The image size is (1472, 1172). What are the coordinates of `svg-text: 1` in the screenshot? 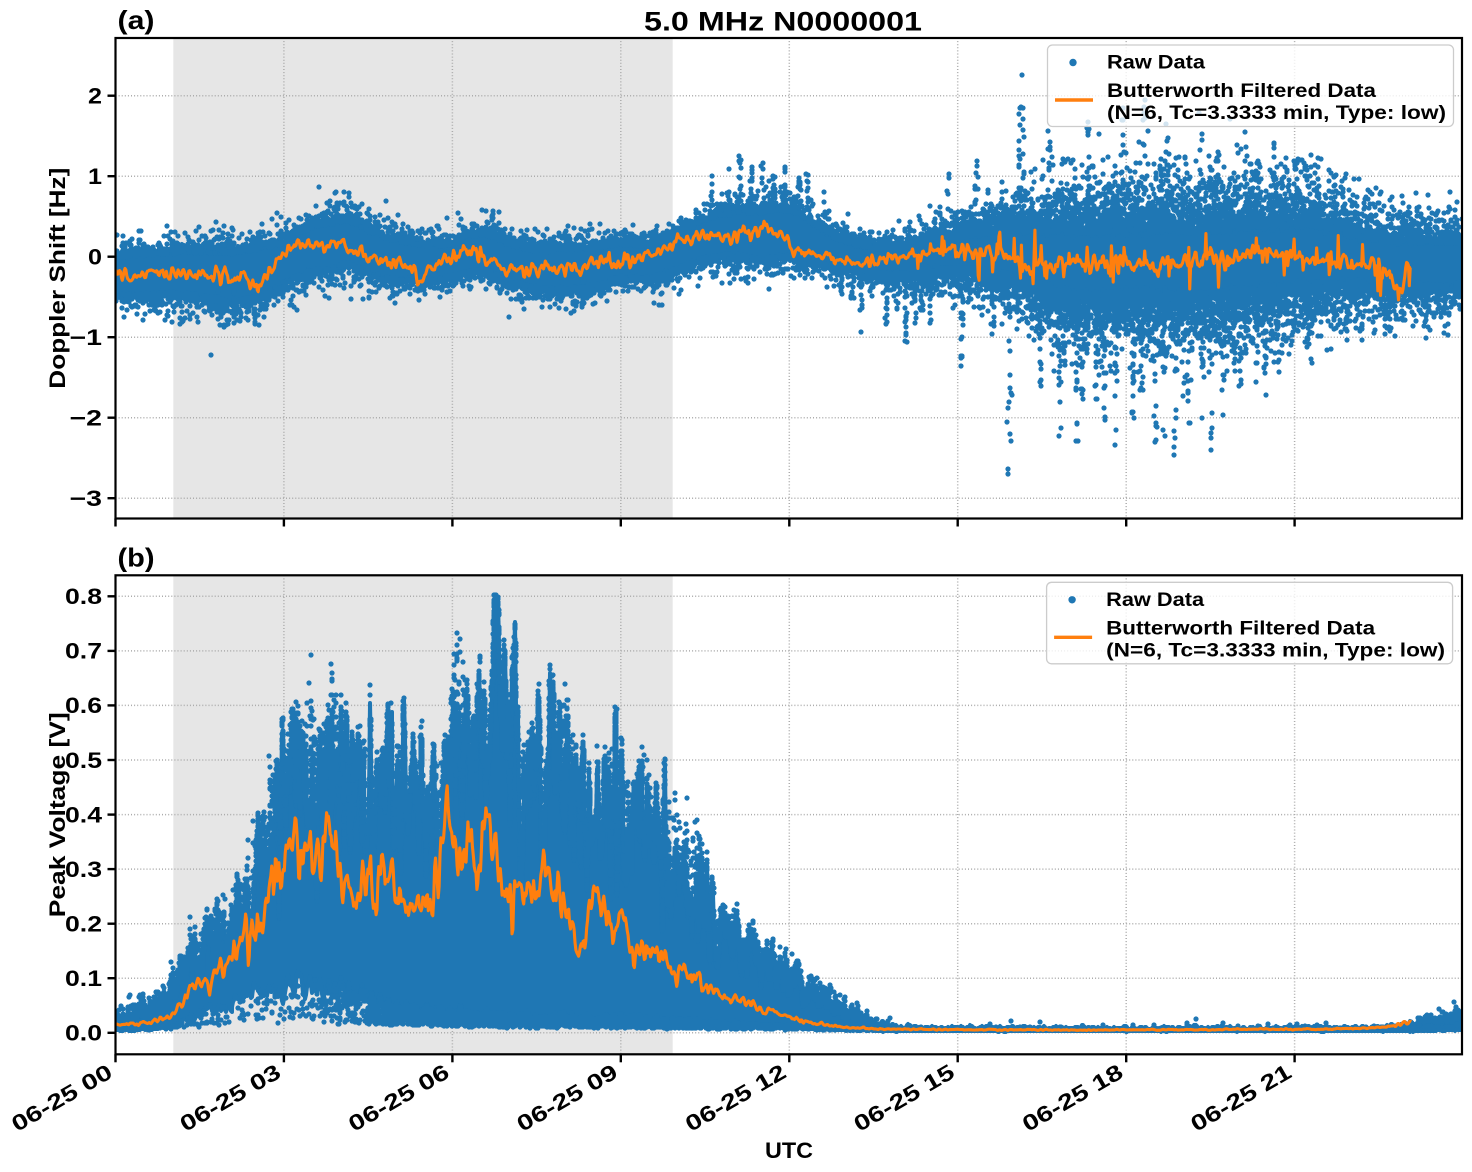 It's located at (95, 176).